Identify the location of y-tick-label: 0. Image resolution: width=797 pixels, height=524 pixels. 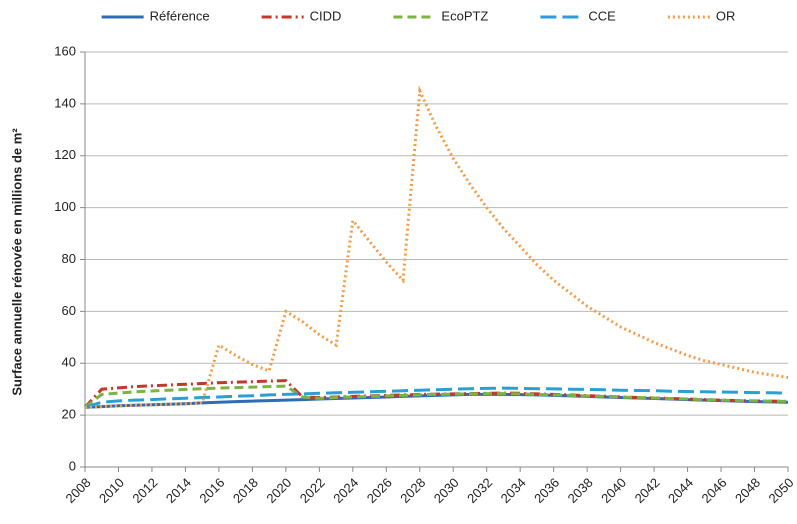
(72, 465).